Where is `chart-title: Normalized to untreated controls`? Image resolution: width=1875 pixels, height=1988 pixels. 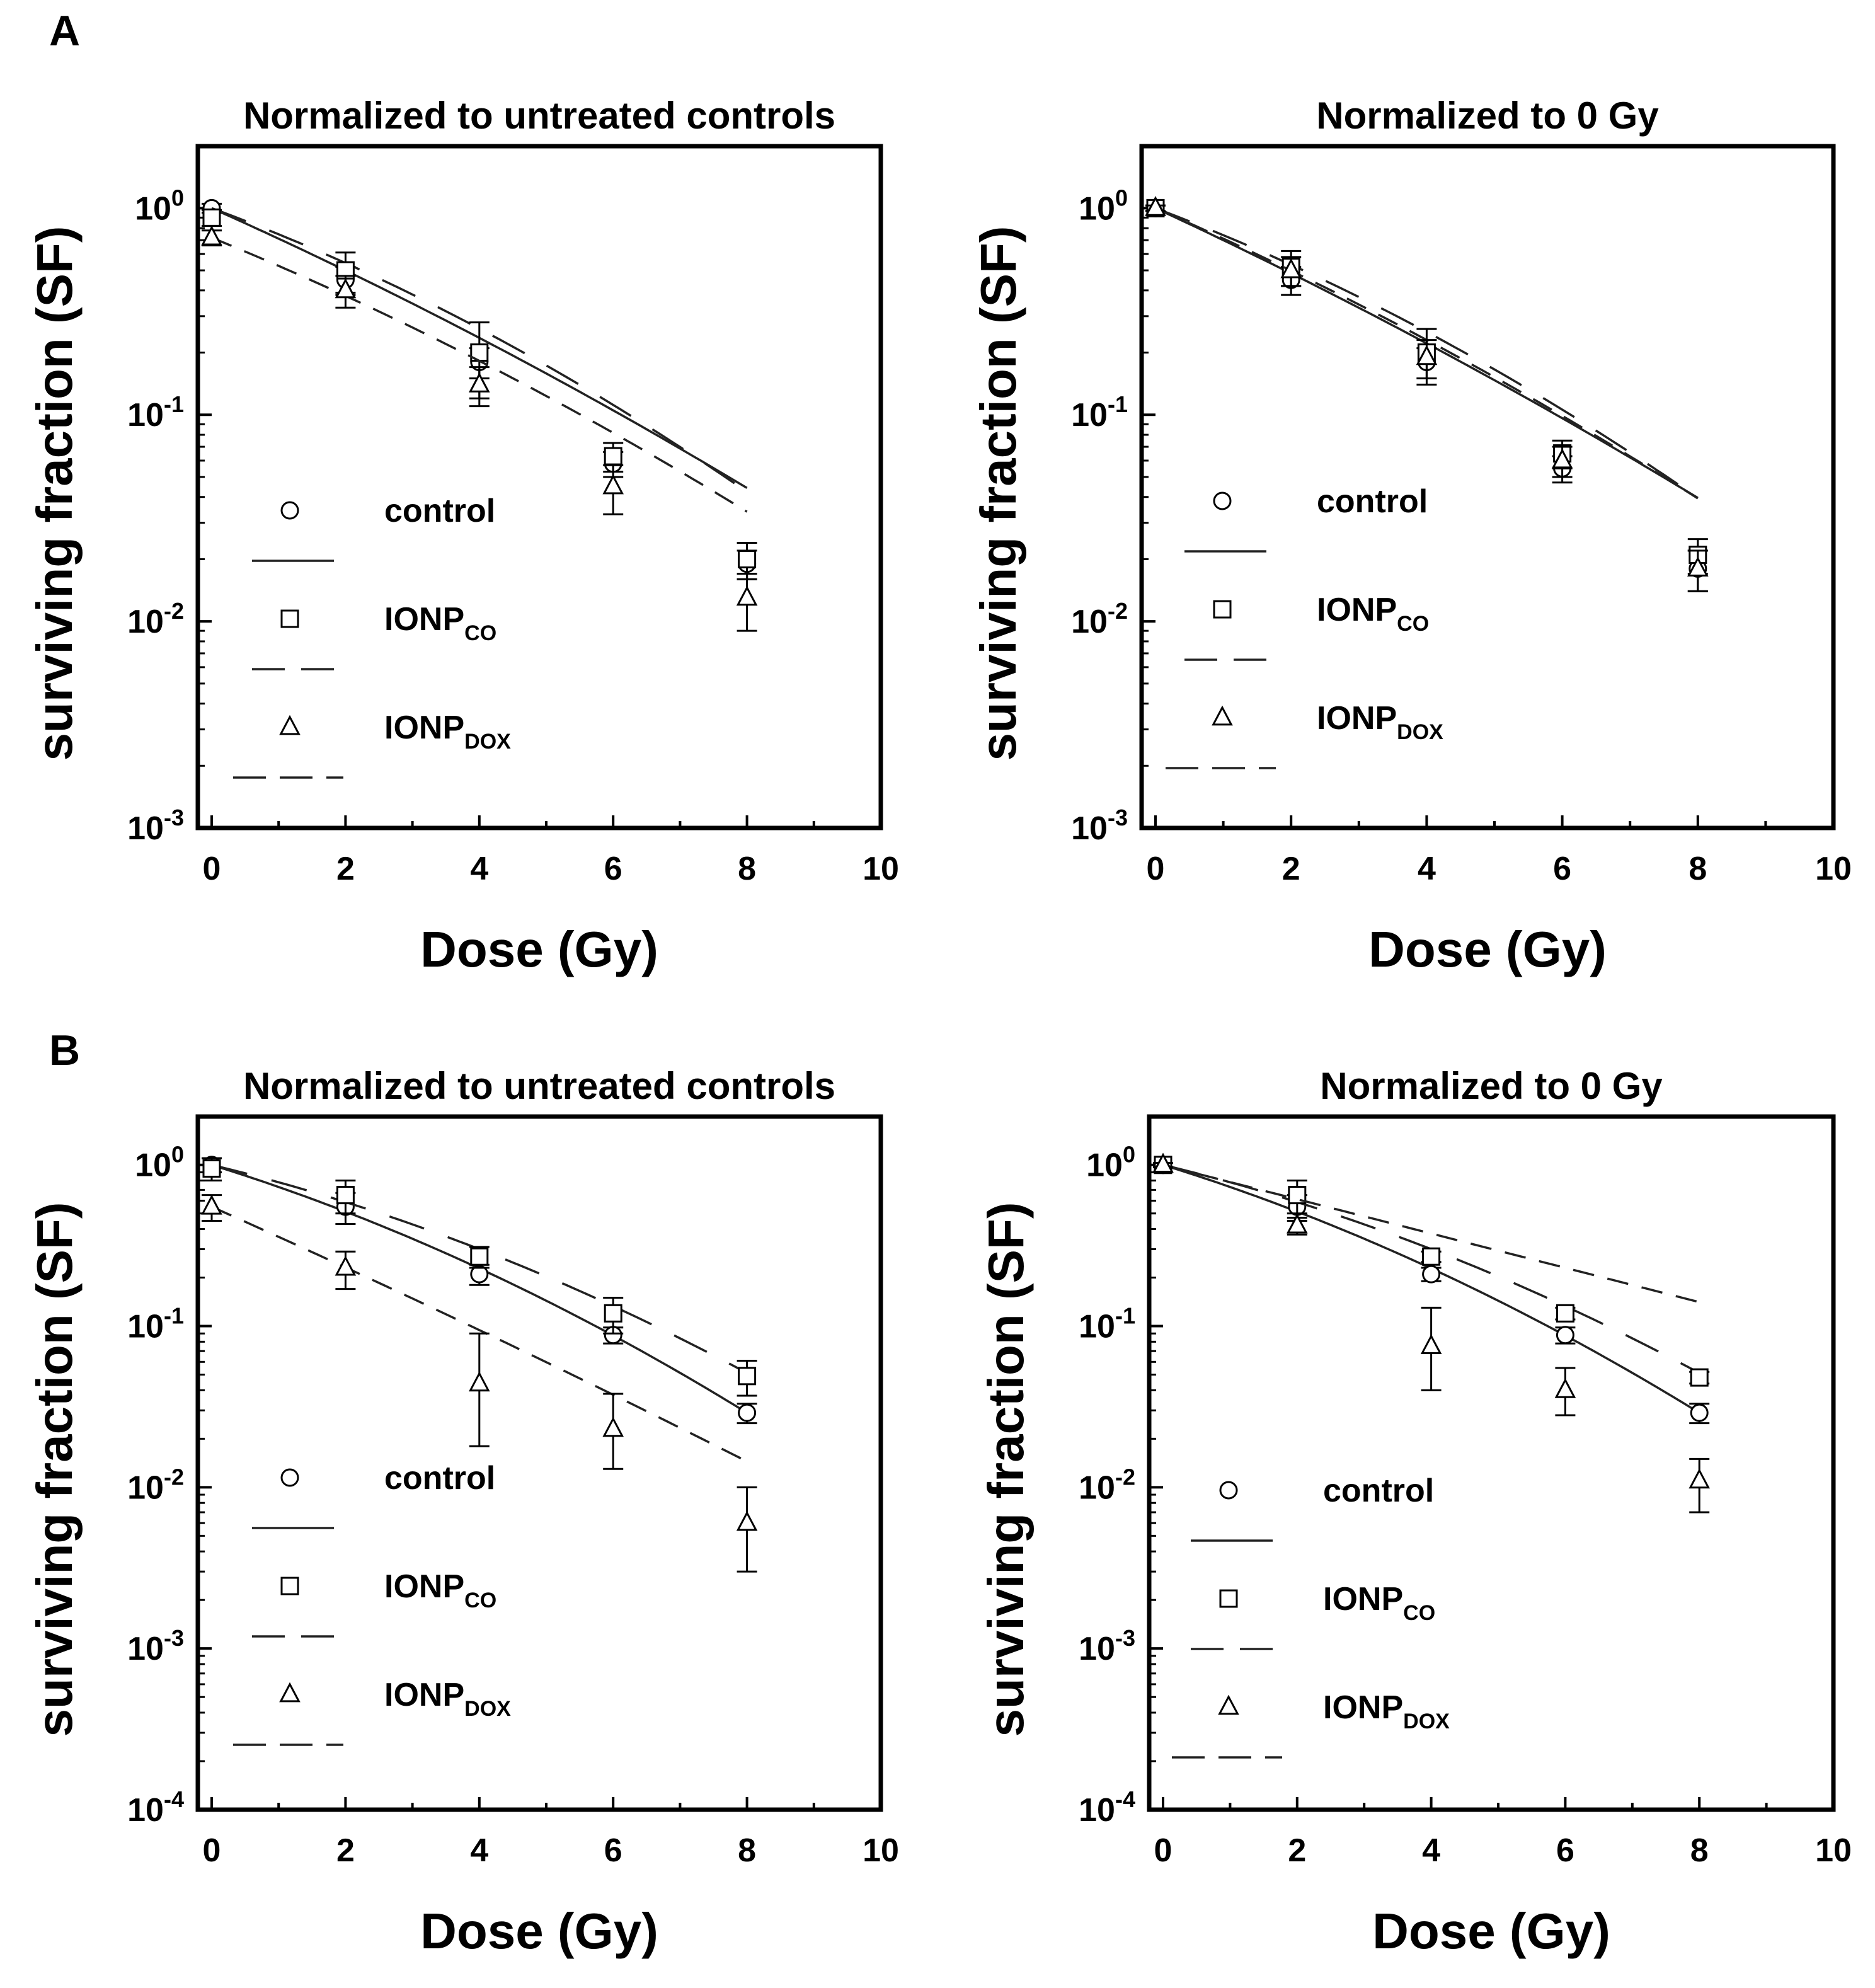
chart-title: Normalized to untreated controls is located at coordinates (539, 116).